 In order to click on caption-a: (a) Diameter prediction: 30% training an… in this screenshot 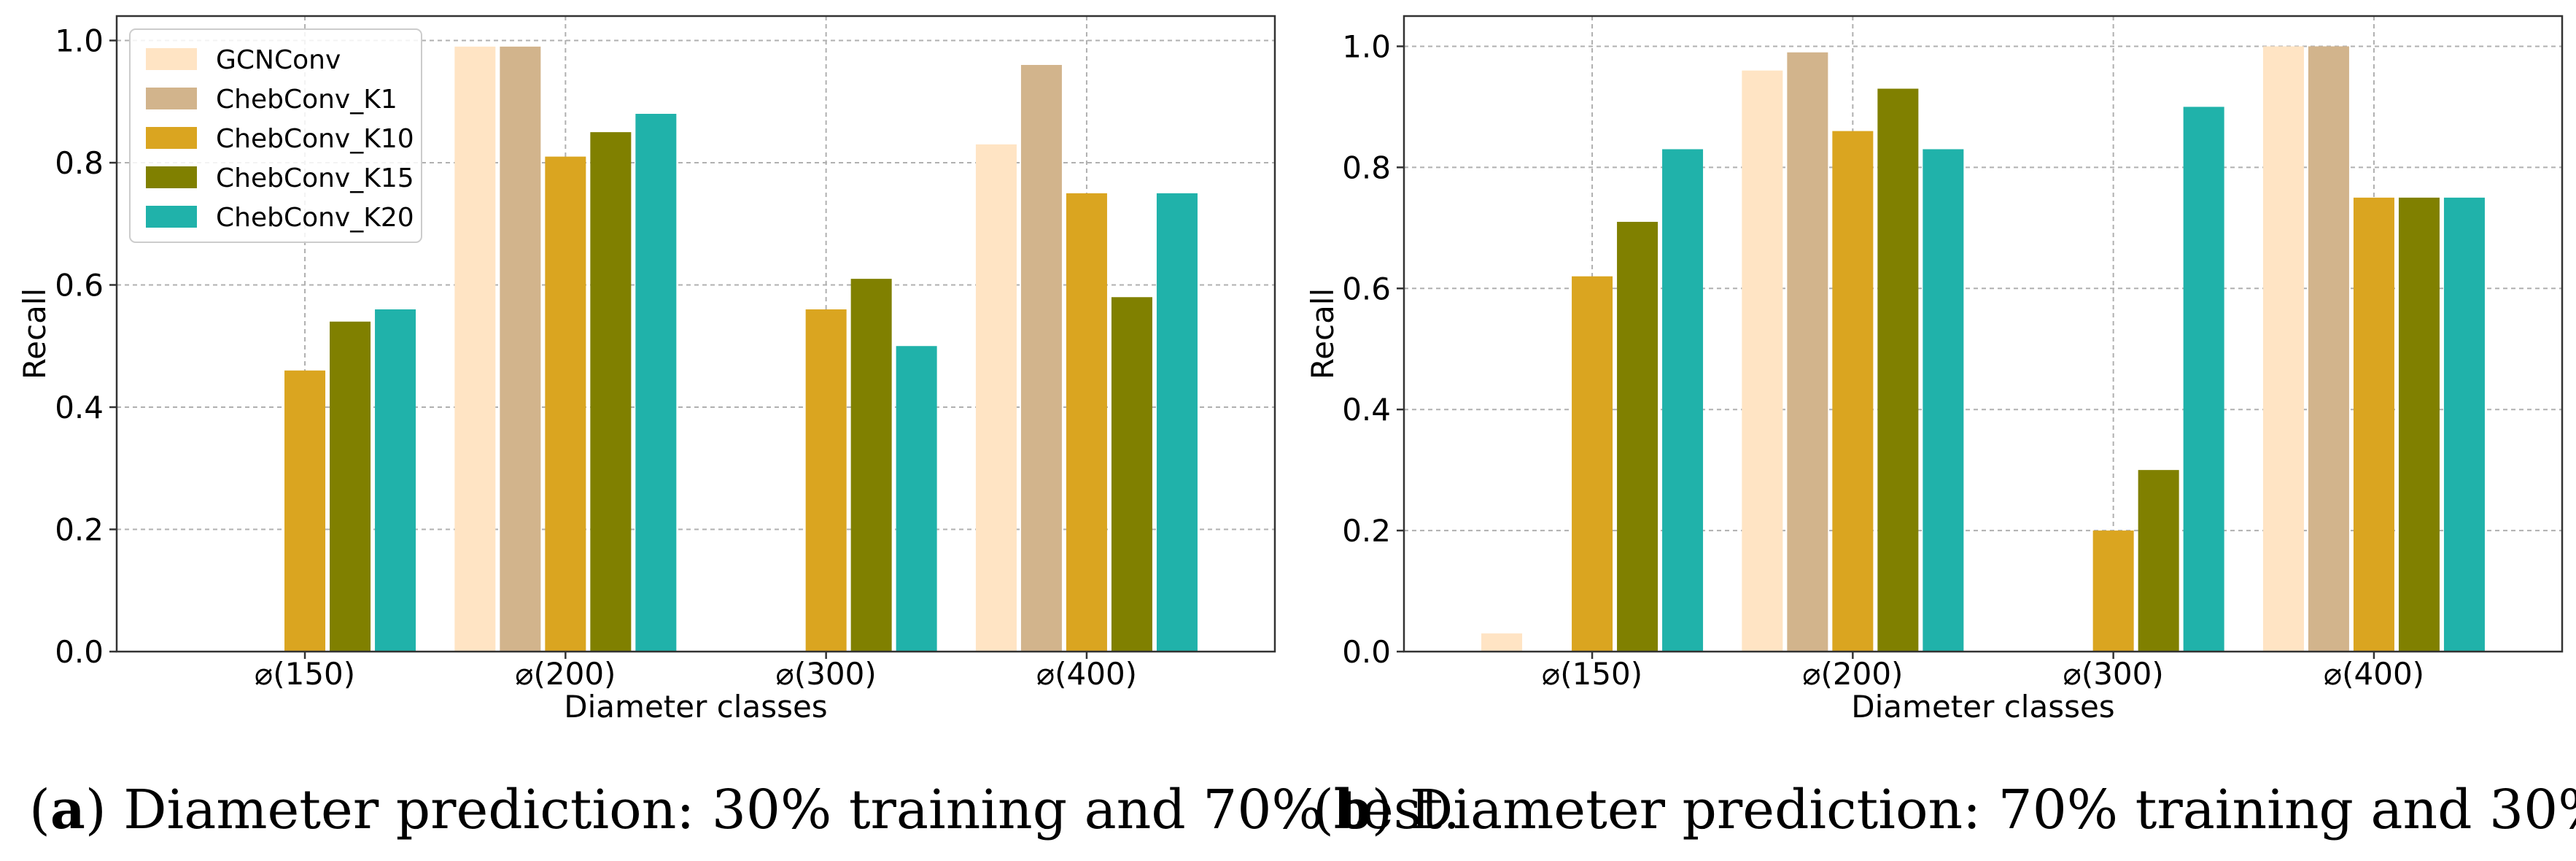, I will do `click(745, 810)`.